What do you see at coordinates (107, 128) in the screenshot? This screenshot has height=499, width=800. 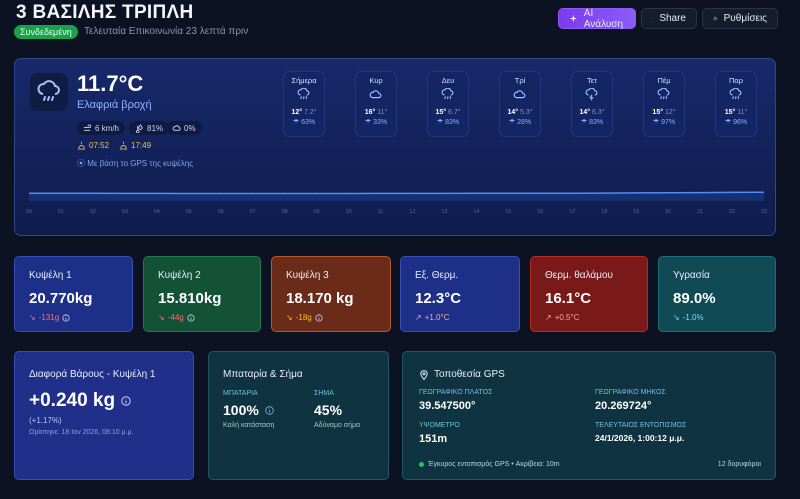 I see `wind-value: 6 km/h` at bounding box center [107, 128].